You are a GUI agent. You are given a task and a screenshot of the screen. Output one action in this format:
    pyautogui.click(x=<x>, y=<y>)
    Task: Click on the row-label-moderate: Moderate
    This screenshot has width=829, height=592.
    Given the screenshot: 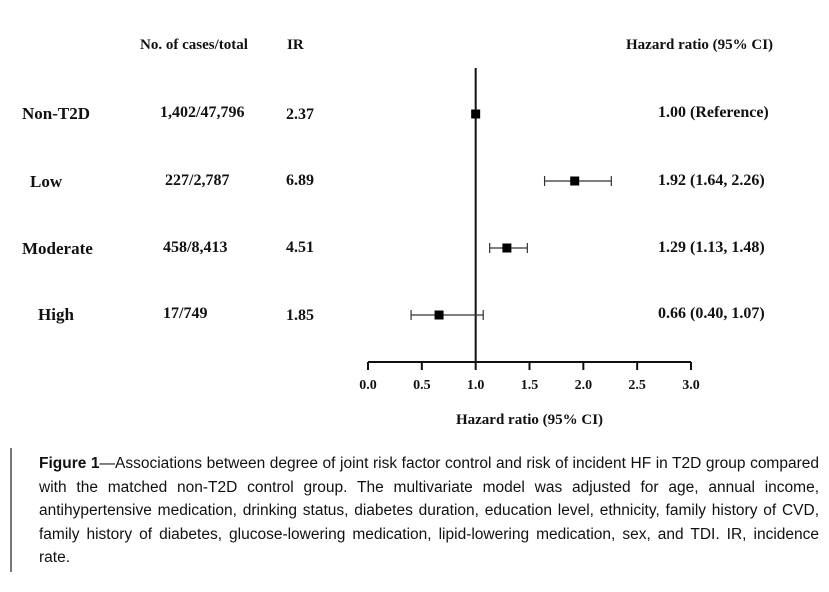 What is the action you would take?
    pyautogui.click(x=57, y=248)
    